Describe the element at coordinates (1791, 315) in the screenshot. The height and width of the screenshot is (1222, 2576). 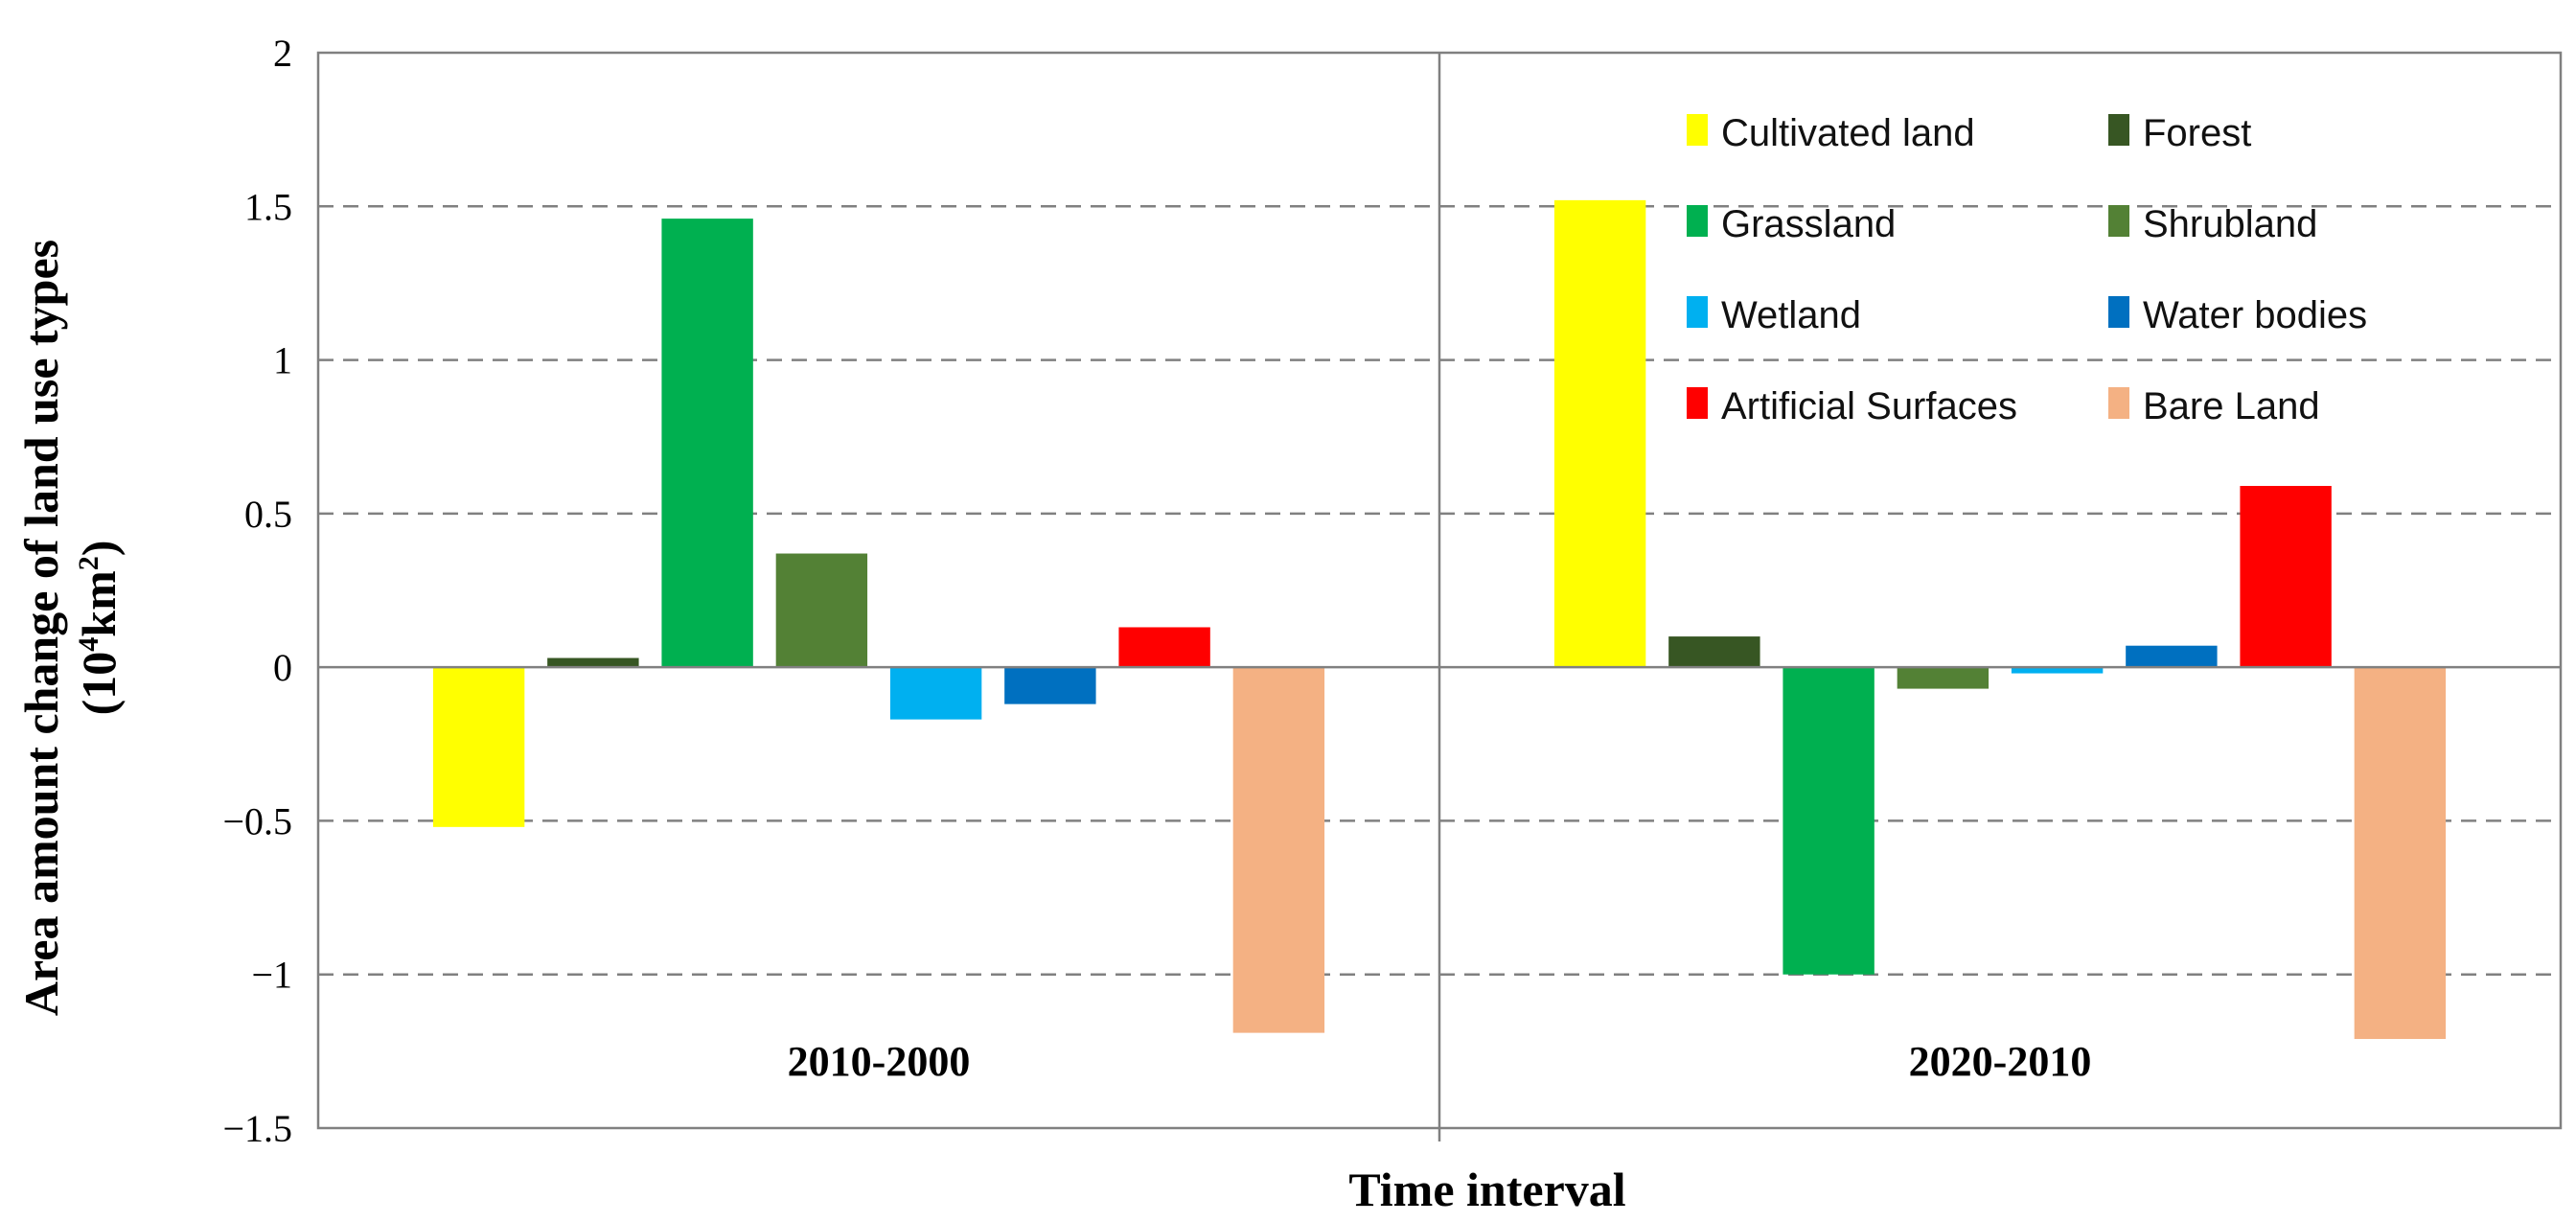
I see `legend-label: Wetland` at that location.